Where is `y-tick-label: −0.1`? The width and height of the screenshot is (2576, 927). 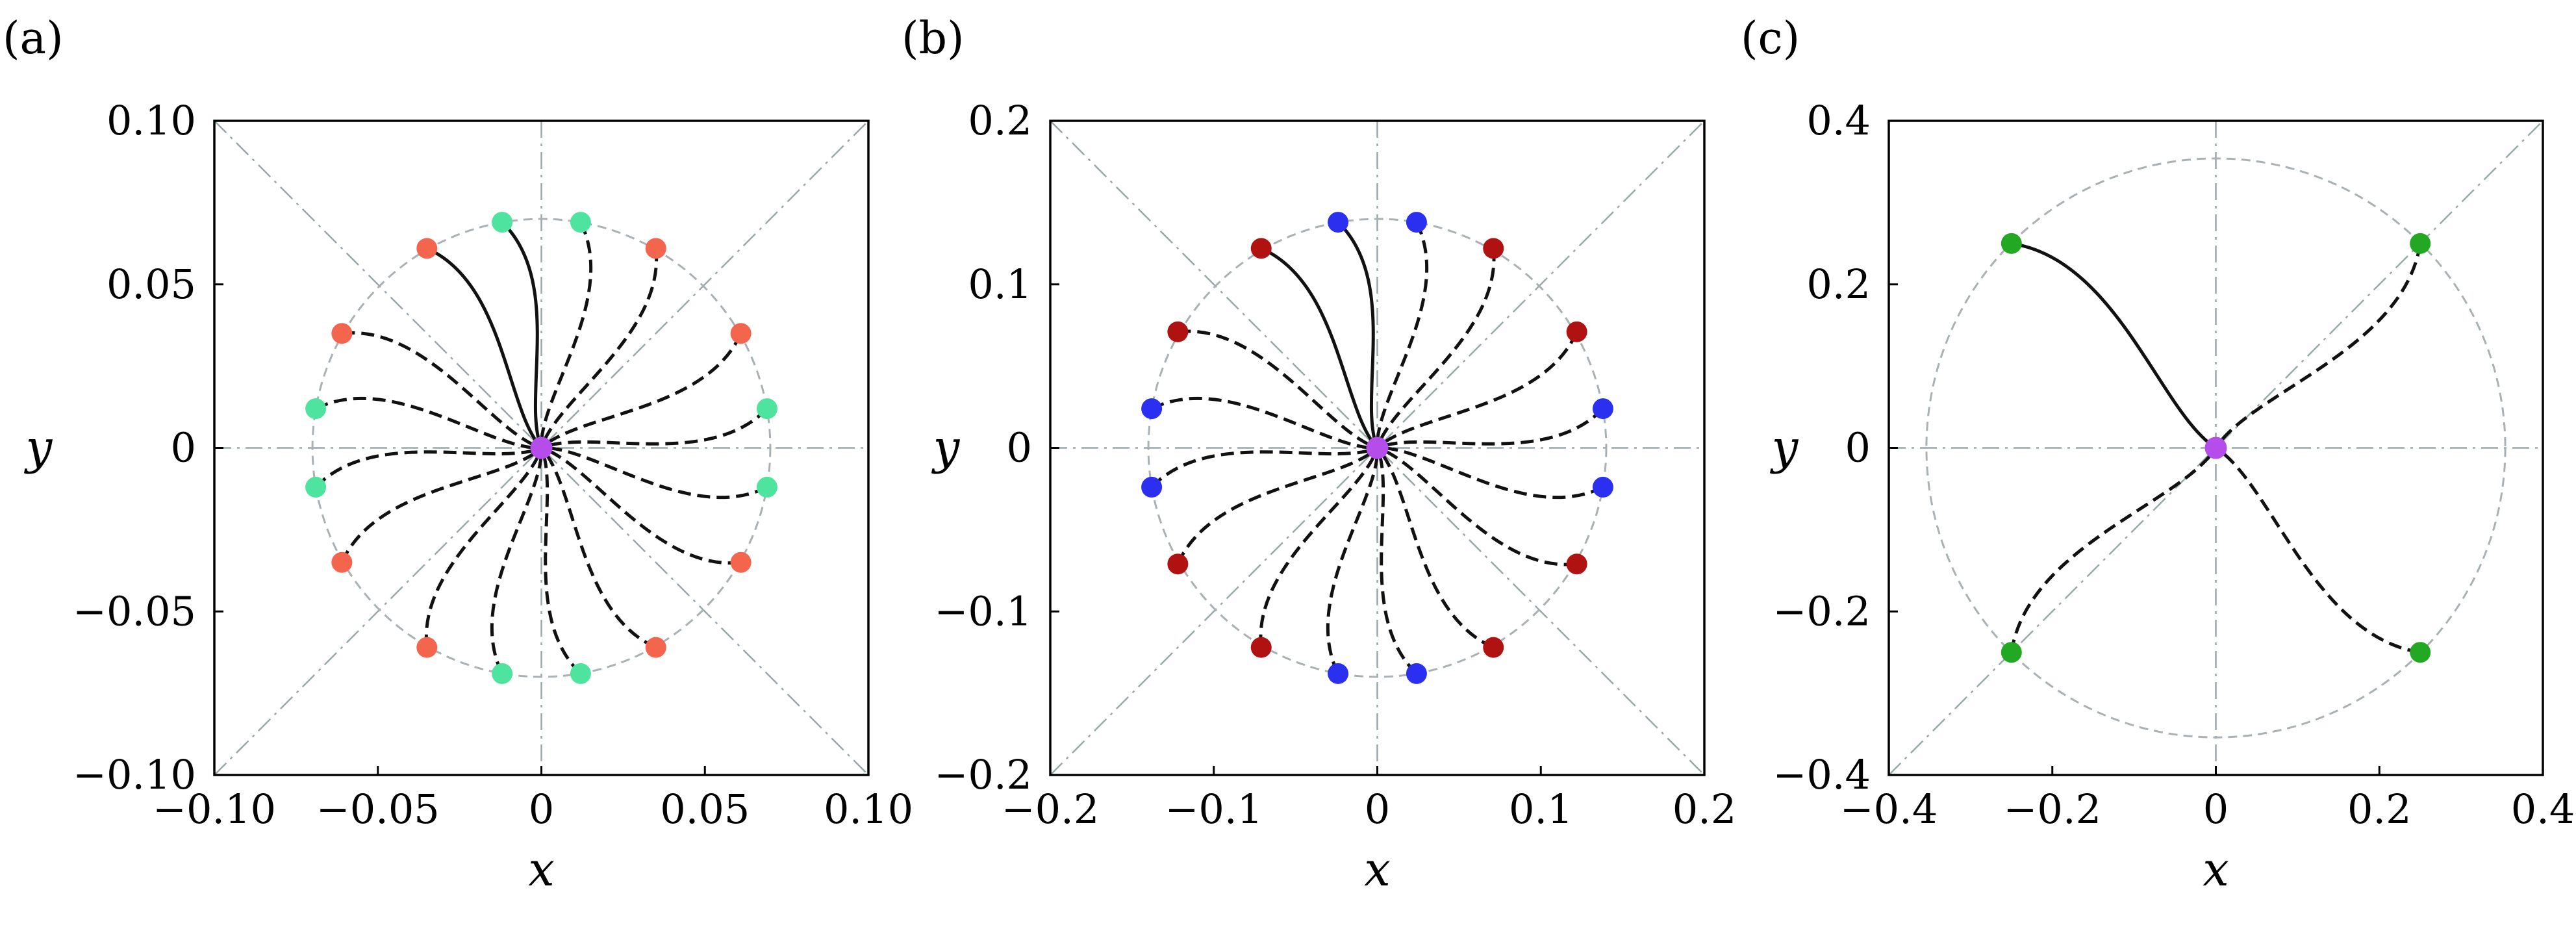
y-tick-label: −0.1 is located at coordinates (983, 611).